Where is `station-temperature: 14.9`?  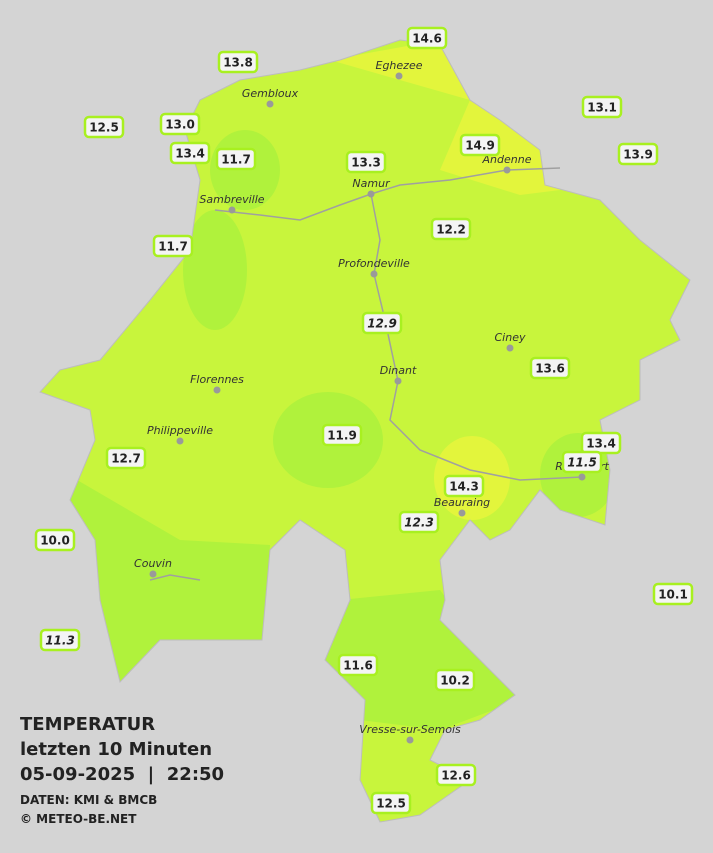
station-temperature: 14.9 is located at coordinates (480, 146).